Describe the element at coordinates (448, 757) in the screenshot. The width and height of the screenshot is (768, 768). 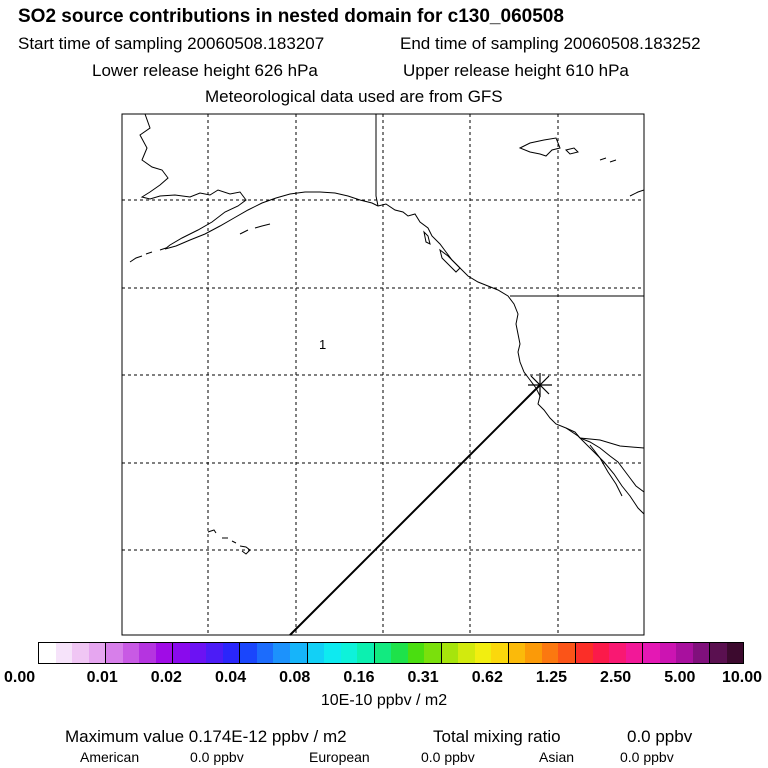
I see `european-value: 0.0 ppbv` at that location.